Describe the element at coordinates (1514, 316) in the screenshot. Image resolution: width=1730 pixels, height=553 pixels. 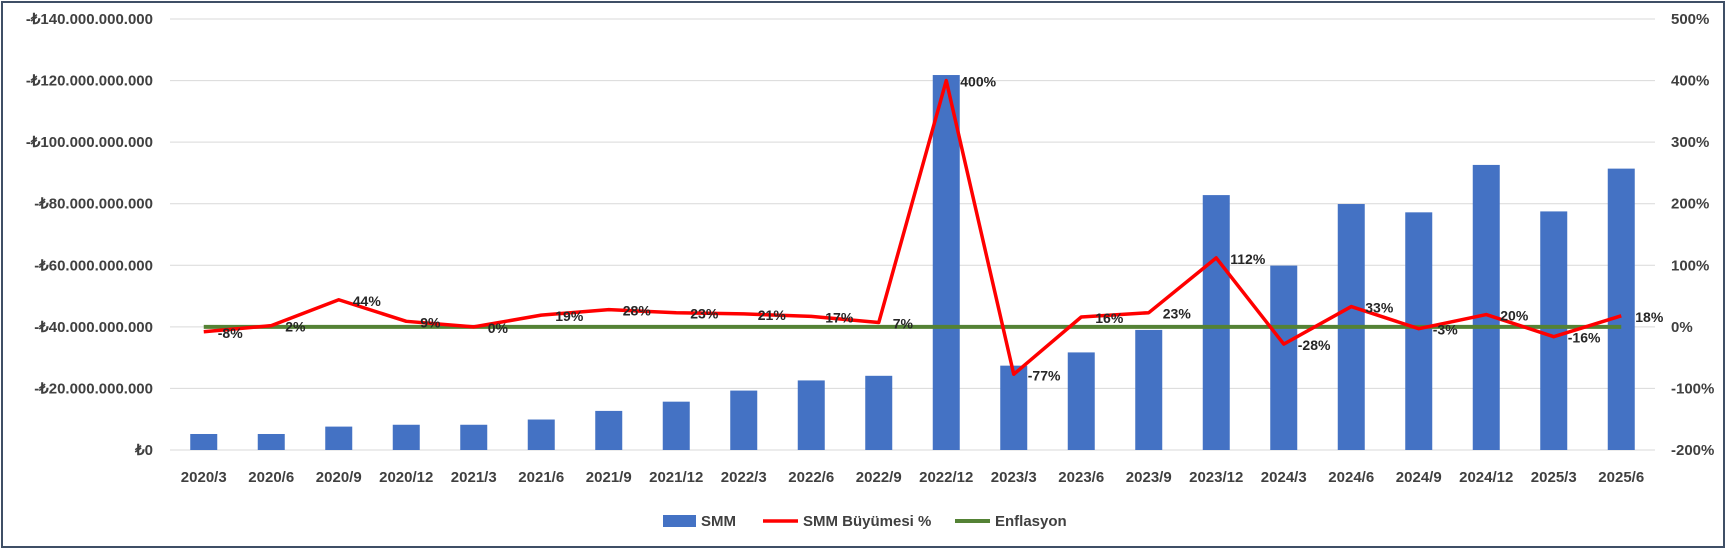
I see `growth-data-label: 20%` at that location.